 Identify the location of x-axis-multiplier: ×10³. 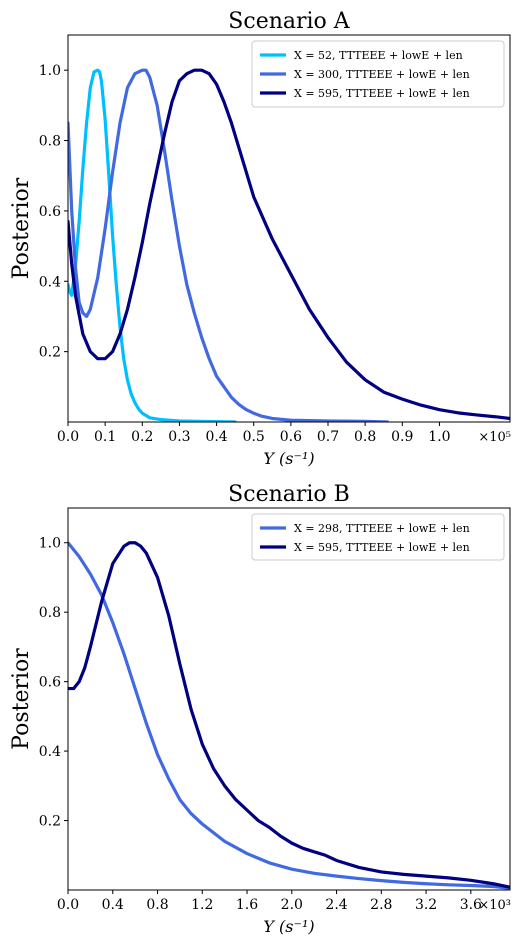
(494, 905).